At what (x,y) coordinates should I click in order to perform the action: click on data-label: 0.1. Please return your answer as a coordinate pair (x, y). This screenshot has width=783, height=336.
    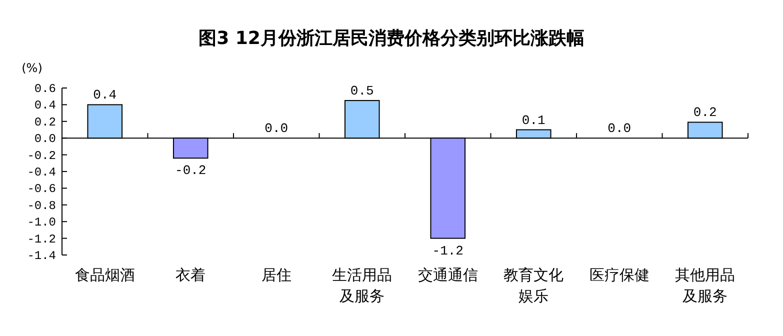
    Looking at the image, I should click on (534, 120).